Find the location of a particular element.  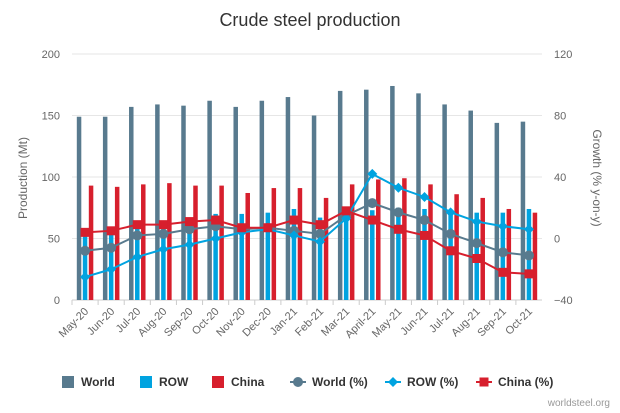

y-right-tick-label: 0 is located at coordinates (557, 240).